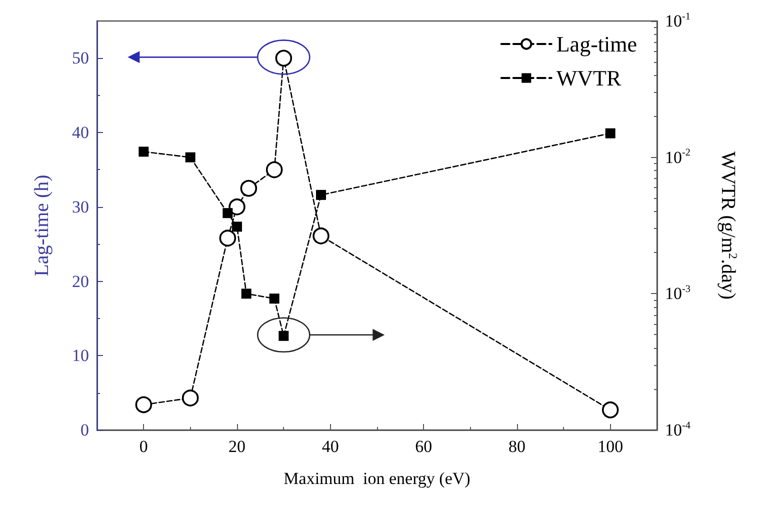  I want to click on legend-label: WVTR, so click(589, 78).